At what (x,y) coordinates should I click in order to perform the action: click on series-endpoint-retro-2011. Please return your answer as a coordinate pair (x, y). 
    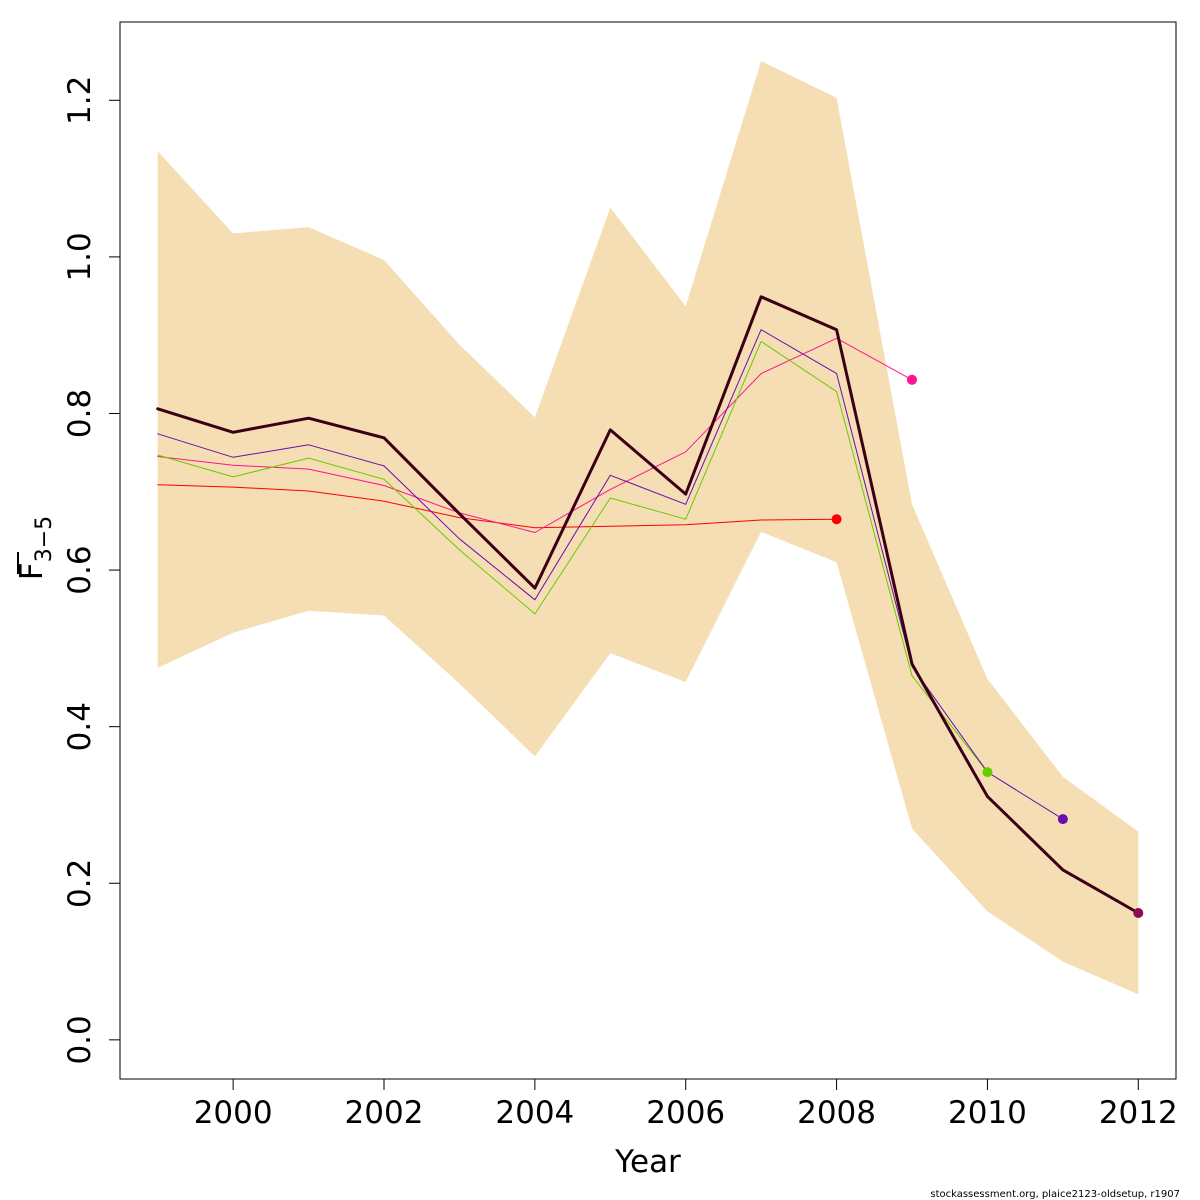
    Looking at the image, I should click on (1062, 819).